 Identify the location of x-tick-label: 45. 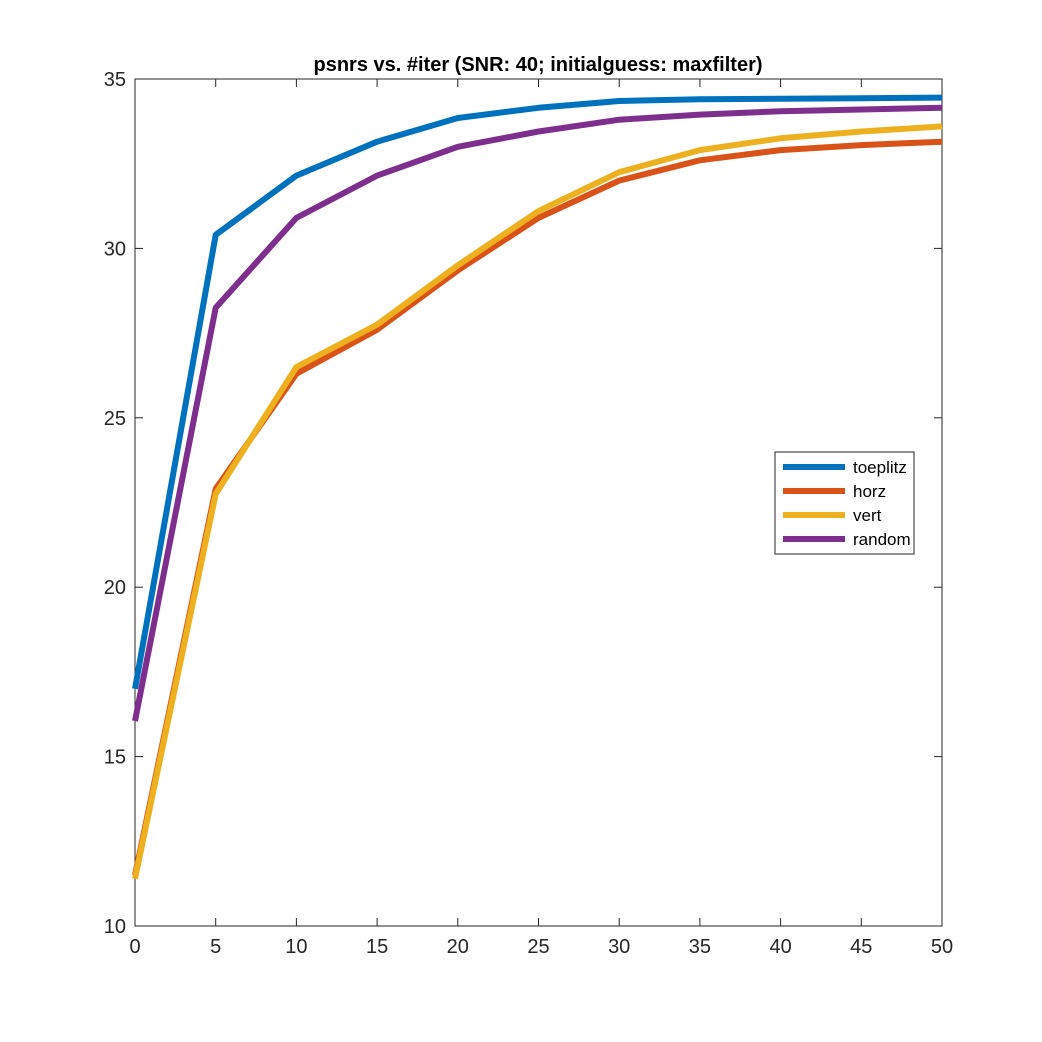
(861, 947).